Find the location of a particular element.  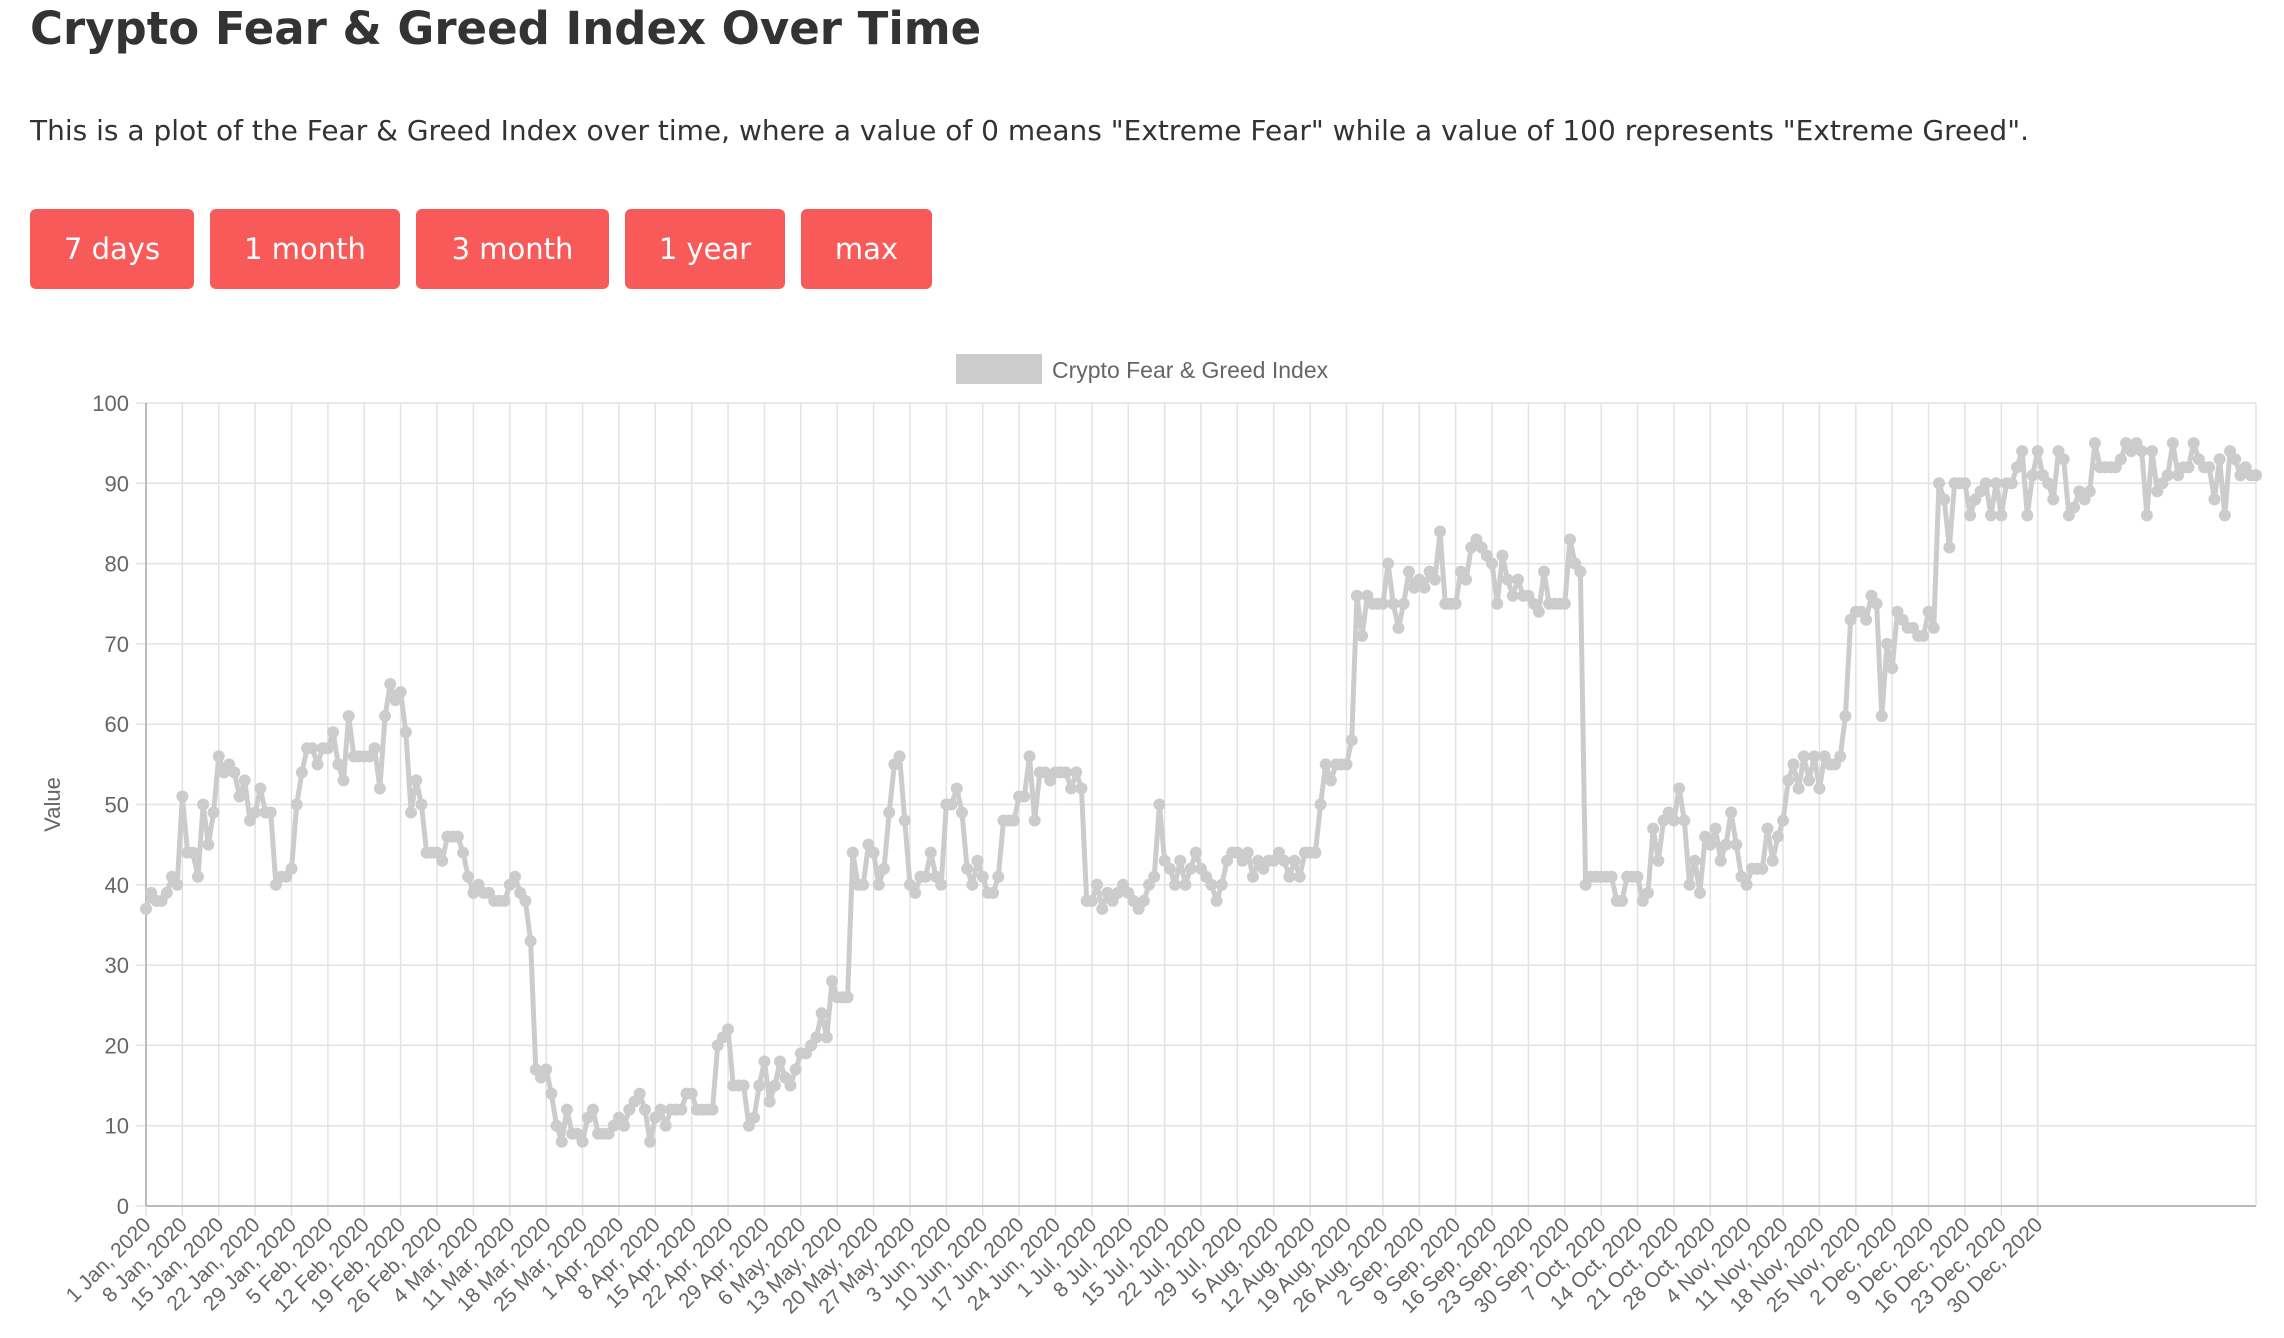

range-7-days-button: 7 days is located at coordinates (112, 249).